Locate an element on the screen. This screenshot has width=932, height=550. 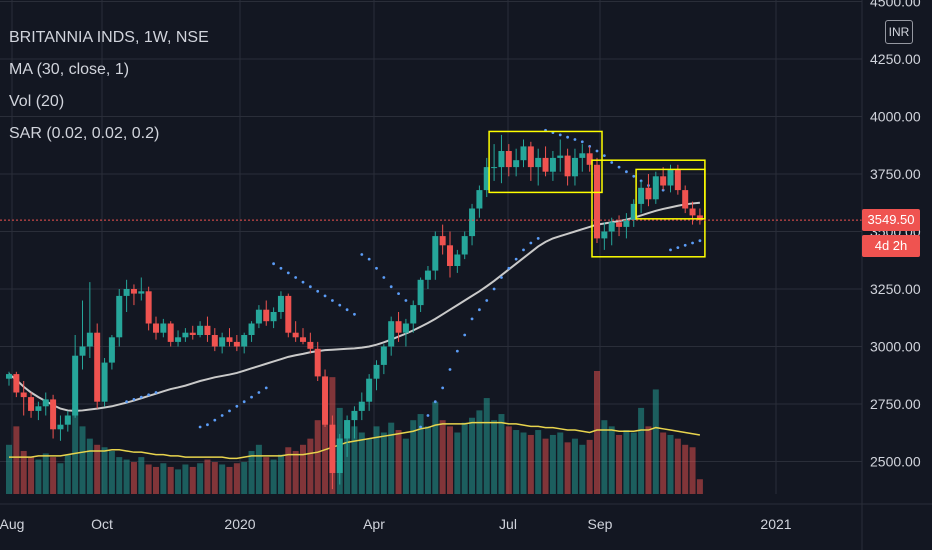
price-tick-label: 2500.00 is located at coordinates (895, 462).